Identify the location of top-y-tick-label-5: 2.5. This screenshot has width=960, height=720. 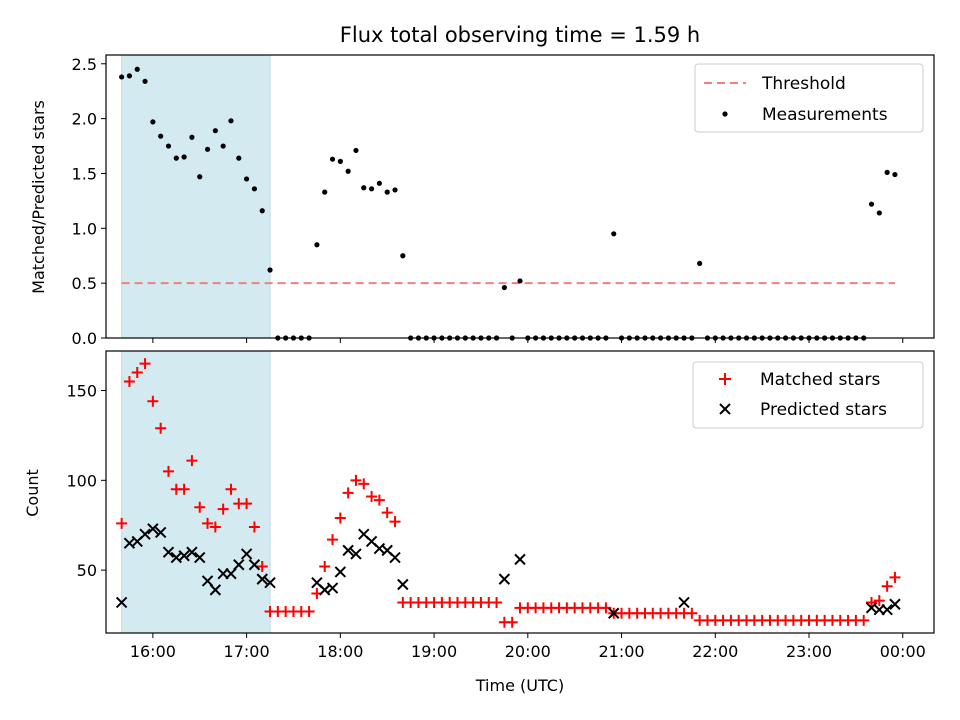
(84, 64).